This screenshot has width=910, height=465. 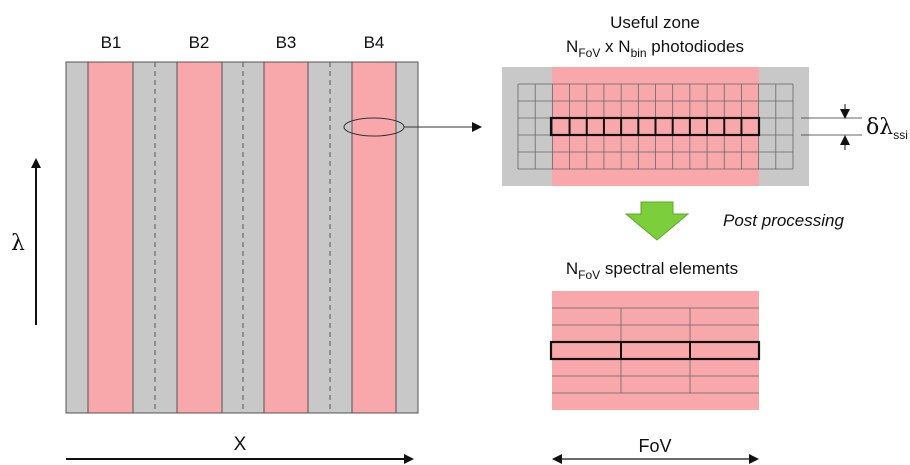 I want to click on photodiodes-label: photodiodes, so click(x=695, y=46).